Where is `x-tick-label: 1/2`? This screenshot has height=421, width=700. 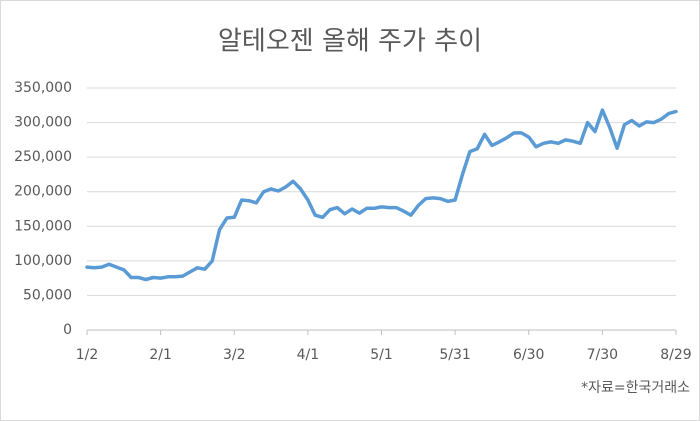
x-tick-label: 1/2 is located at coordinates (87, 355).